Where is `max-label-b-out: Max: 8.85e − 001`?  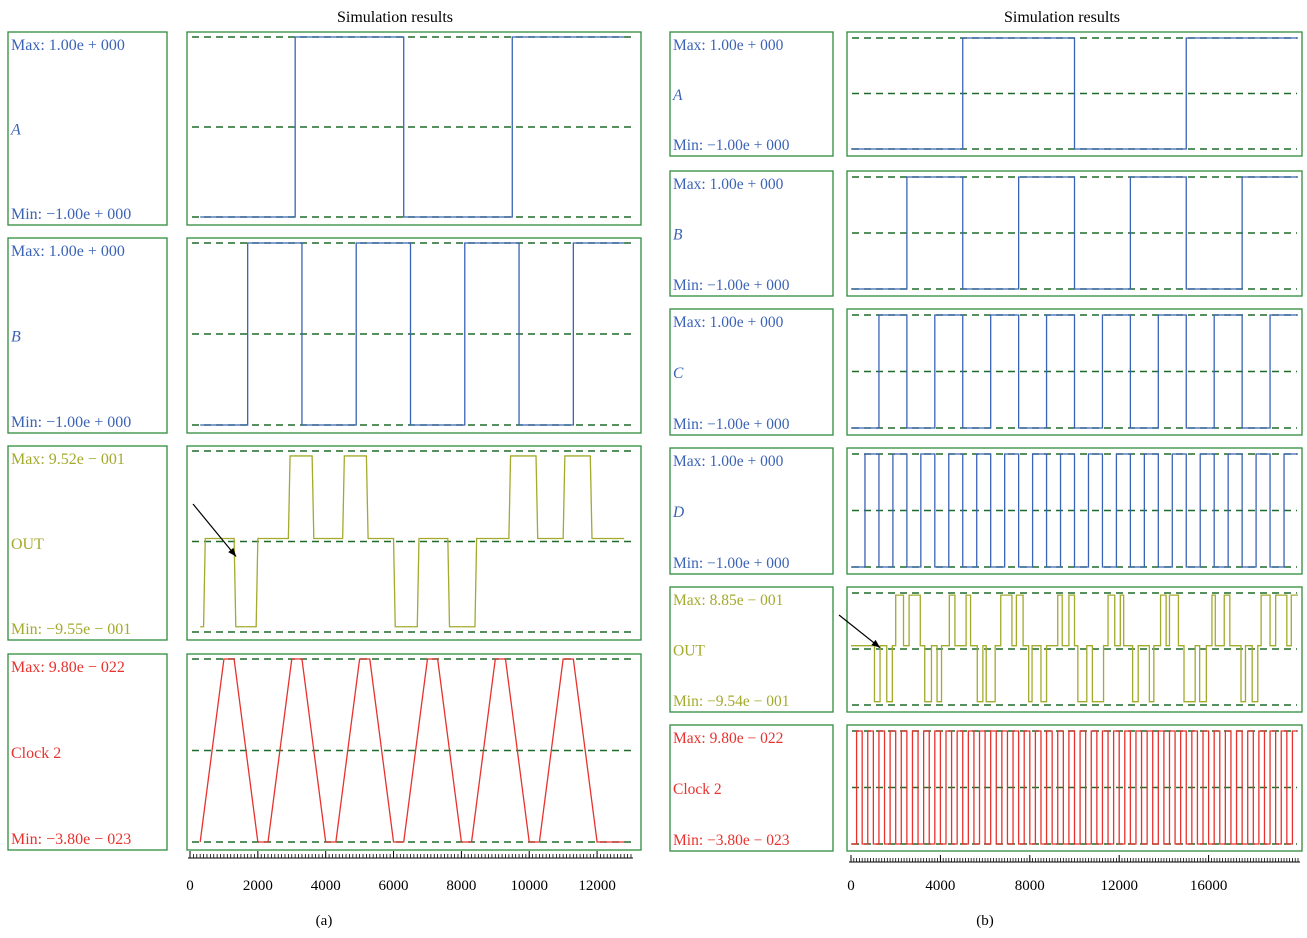
max-label-b-out: Max: 8.85e − 001 is located at coordinates (728, 600).